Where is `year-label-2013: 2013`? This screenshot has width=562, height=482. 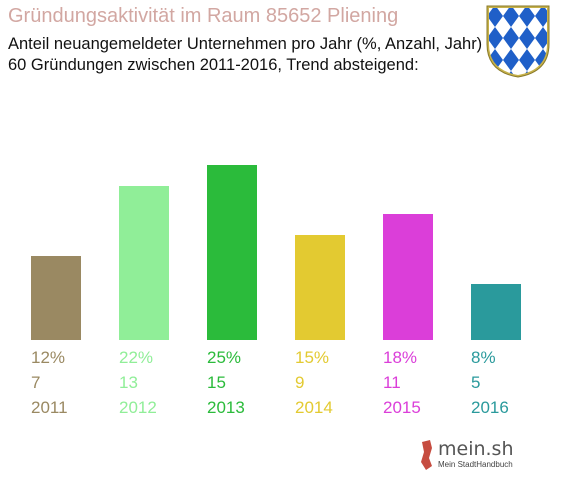 year-label-2013: 2013 is located at coordinates (226, 407).